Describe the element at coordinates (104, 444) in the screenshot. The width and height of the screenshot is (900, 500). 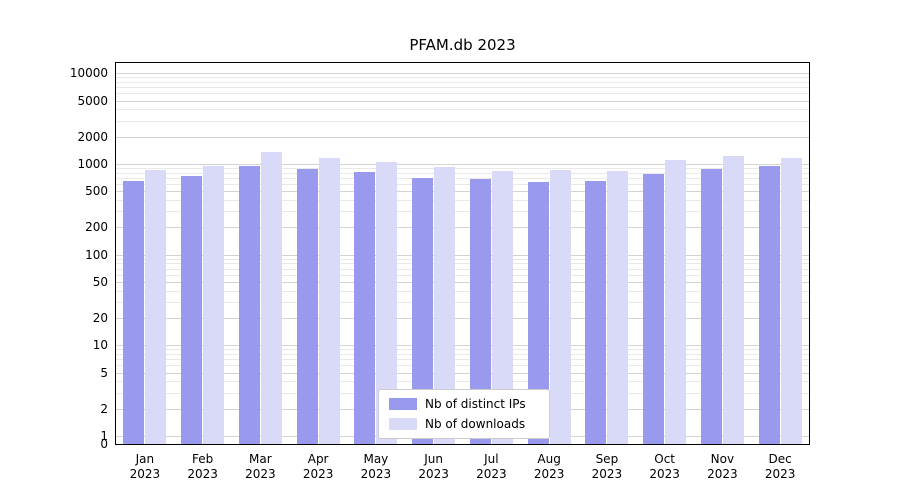
I see `y-tick-label: 0` at that location.